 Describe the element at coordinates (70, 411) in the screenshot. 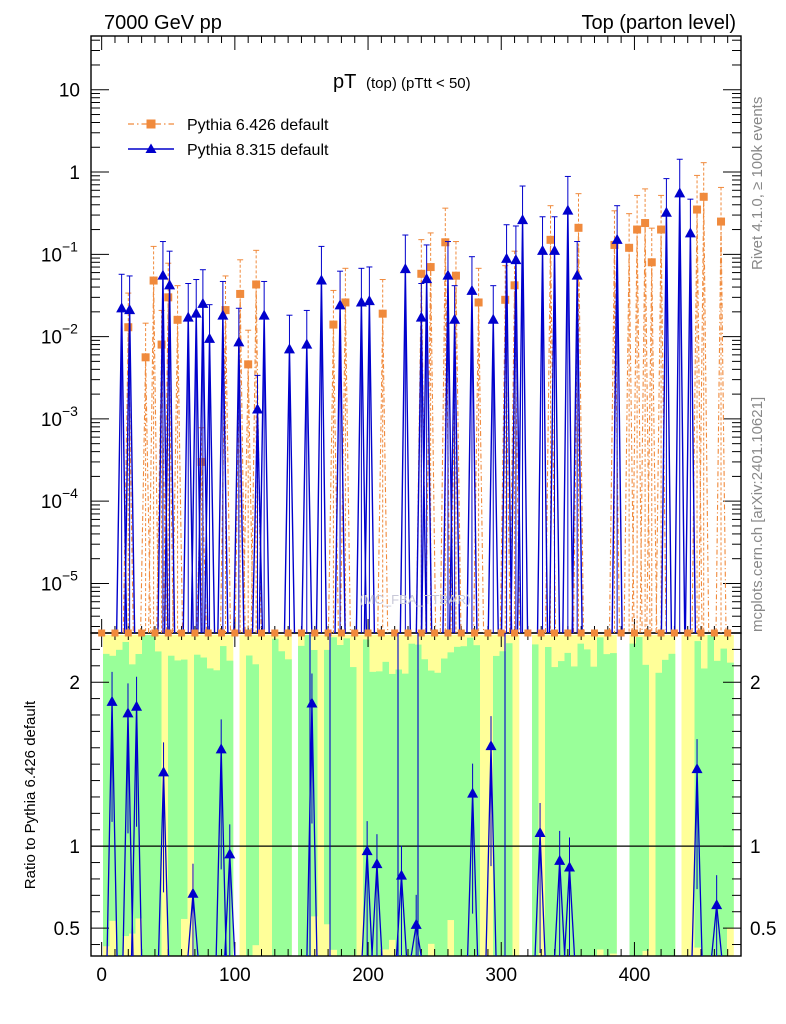

I see `y-tick-exponent: −3` at that location.